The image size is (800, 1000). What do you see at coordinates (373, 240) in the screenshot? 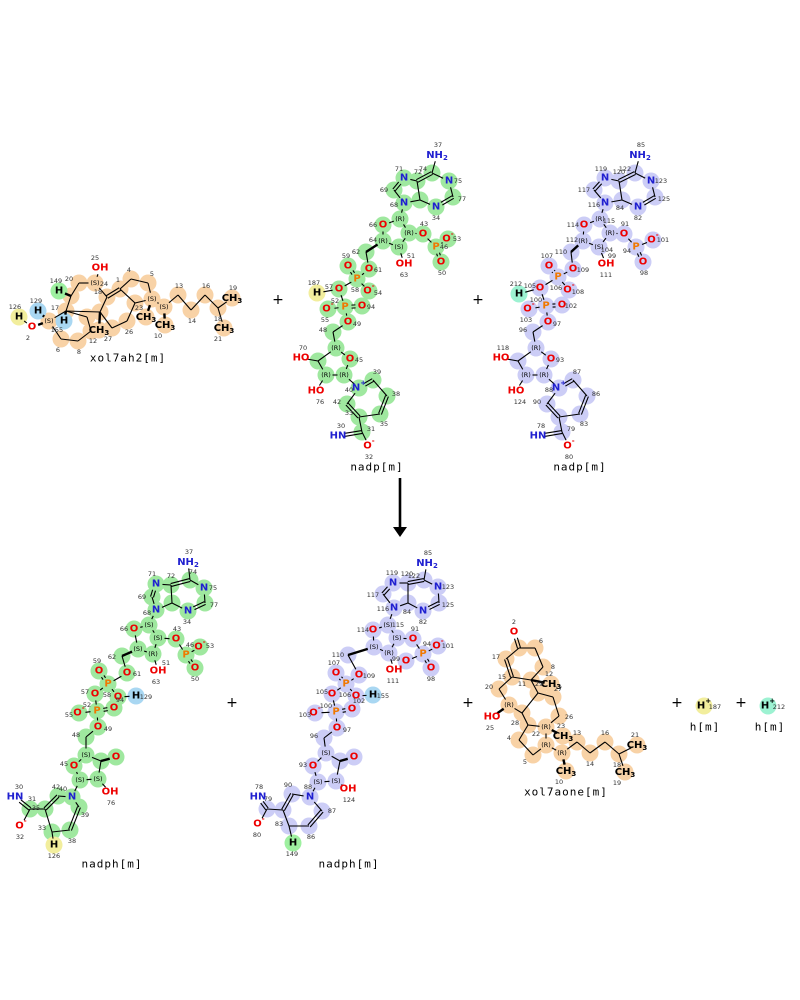
I see `atom-map-number: 64` at bounding box center [373, 240].